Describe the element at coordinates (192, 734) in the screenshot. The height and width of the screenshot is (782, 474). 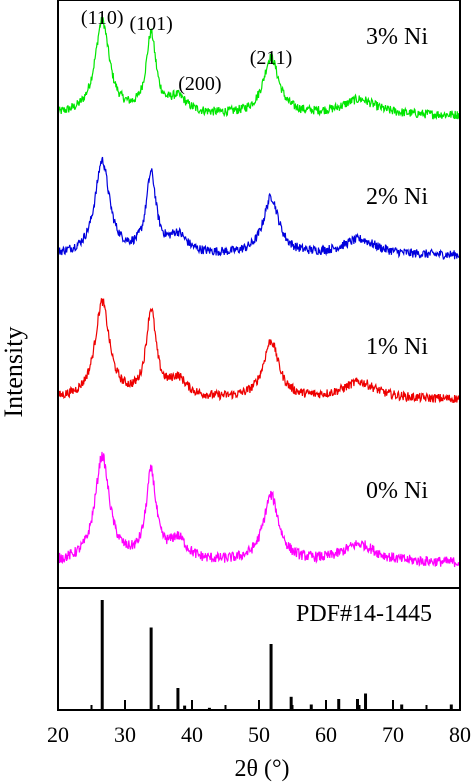
I see `x-tick-label: 40` at that location.